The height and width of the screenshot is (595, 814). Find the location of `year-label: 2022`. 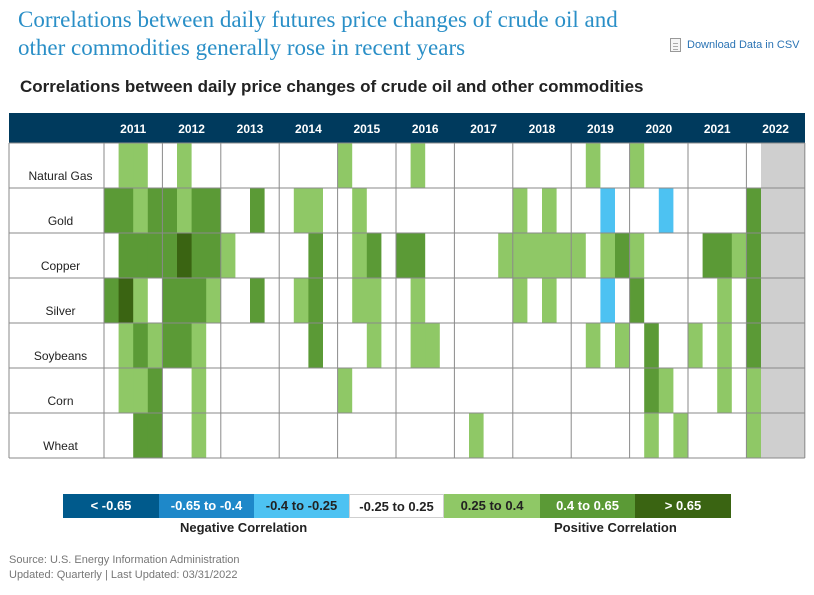

year-label: 2022 is located at coordinates (775, 129).